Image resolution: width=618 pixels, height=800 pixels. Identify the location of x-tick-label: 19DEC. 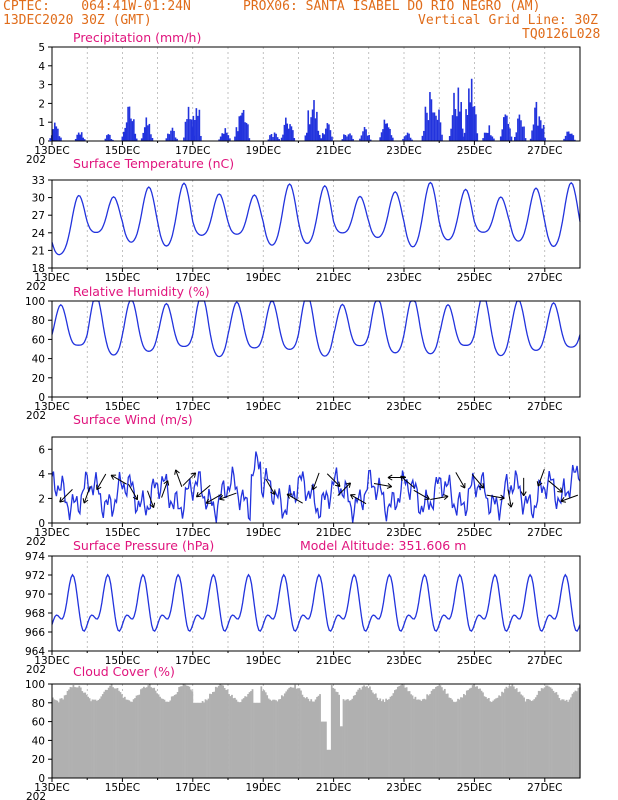
(262, 661).